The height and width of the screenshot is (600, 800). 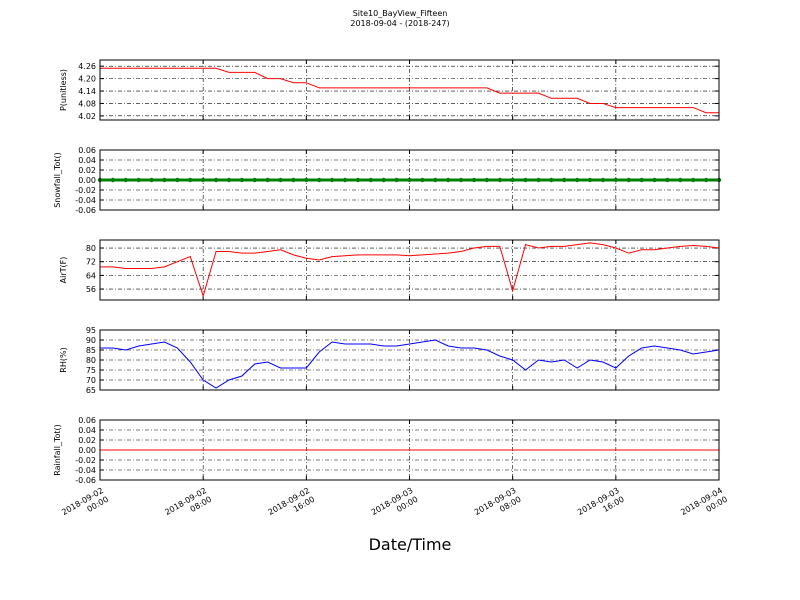 I want to click on y-tick-label: 4.08, so click(x=87, y=103).